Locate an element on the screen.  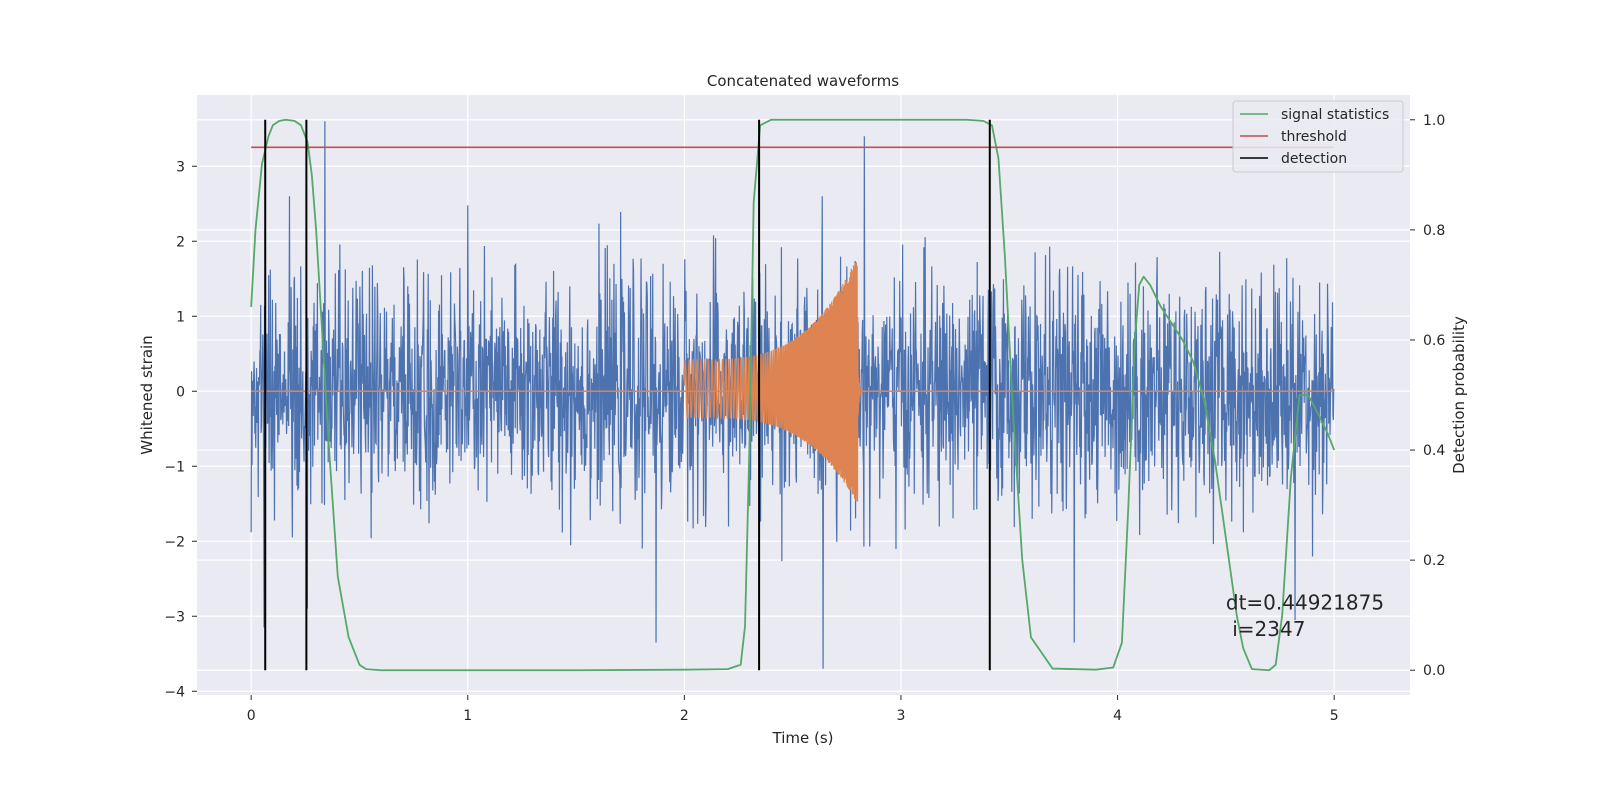
y-tick-label: −4 is located at coordinates (174, 692).